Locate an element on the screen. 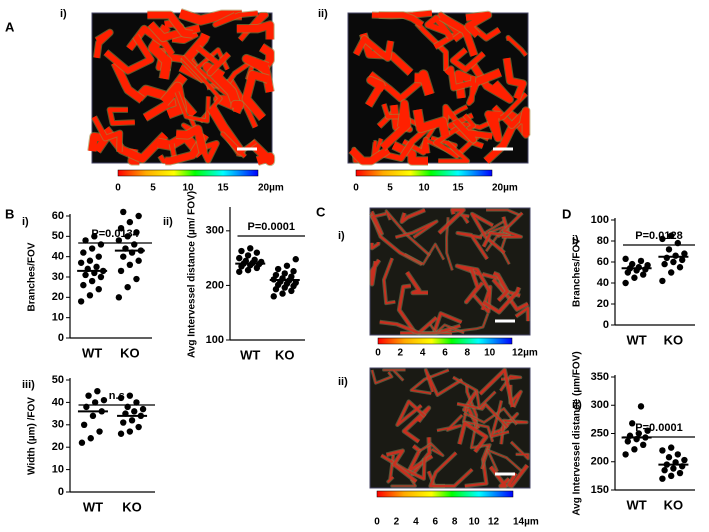 This screenshot has width=709, height=532. y-axis-label: Width (µm) /FOV is located at coordinates (32, 436).